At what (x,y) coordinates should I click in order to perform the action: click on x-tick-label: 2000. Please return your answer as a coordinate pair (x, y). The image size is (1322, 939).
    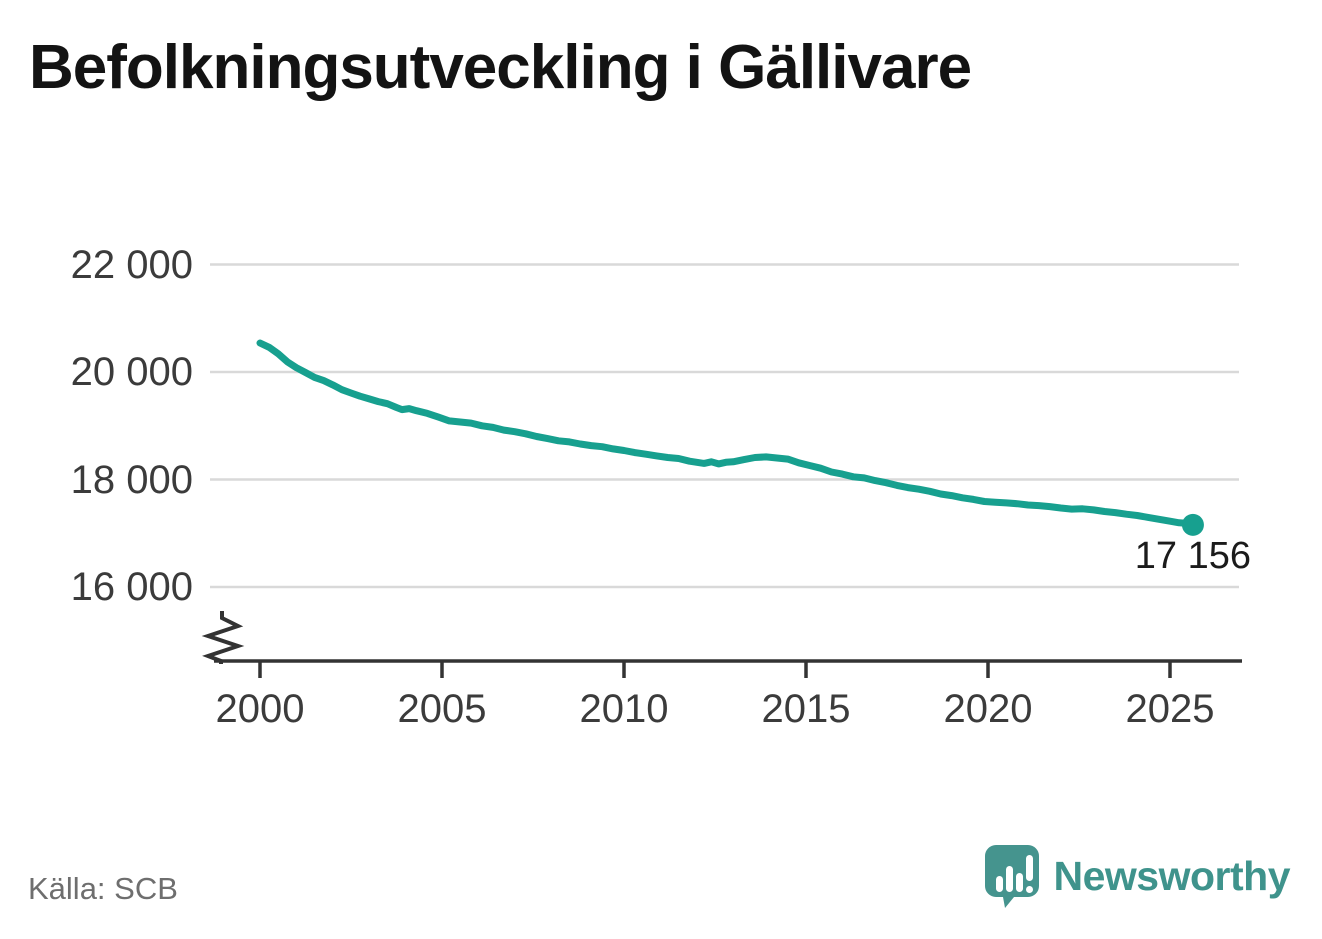
    Looking at the image, I should click on (260, 709).